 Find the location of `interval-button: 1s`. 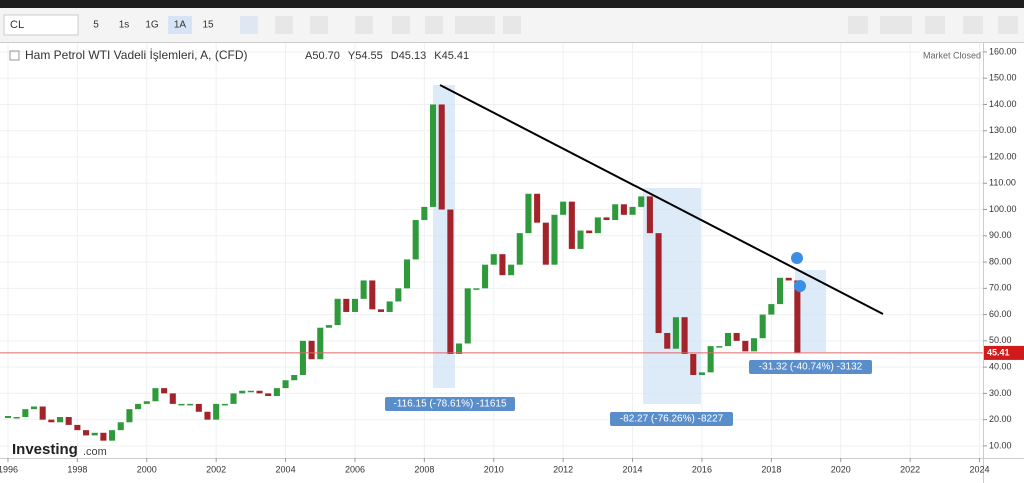

interval-button: 1s is located at coordinates (124, 25).